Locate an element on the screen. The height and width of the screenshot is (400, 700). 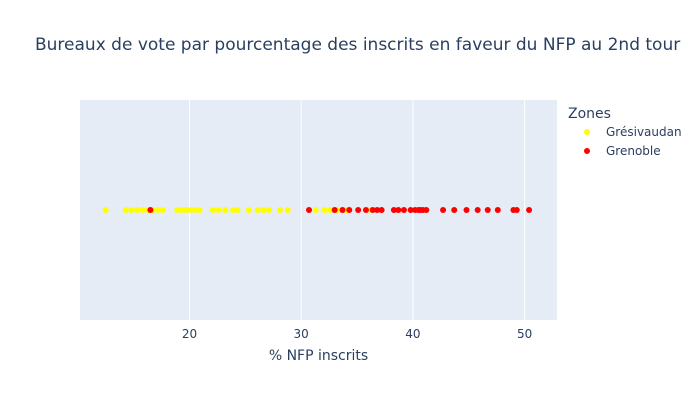
x-axis-label: % NFP inscrits is located at coordinates (318, 356).